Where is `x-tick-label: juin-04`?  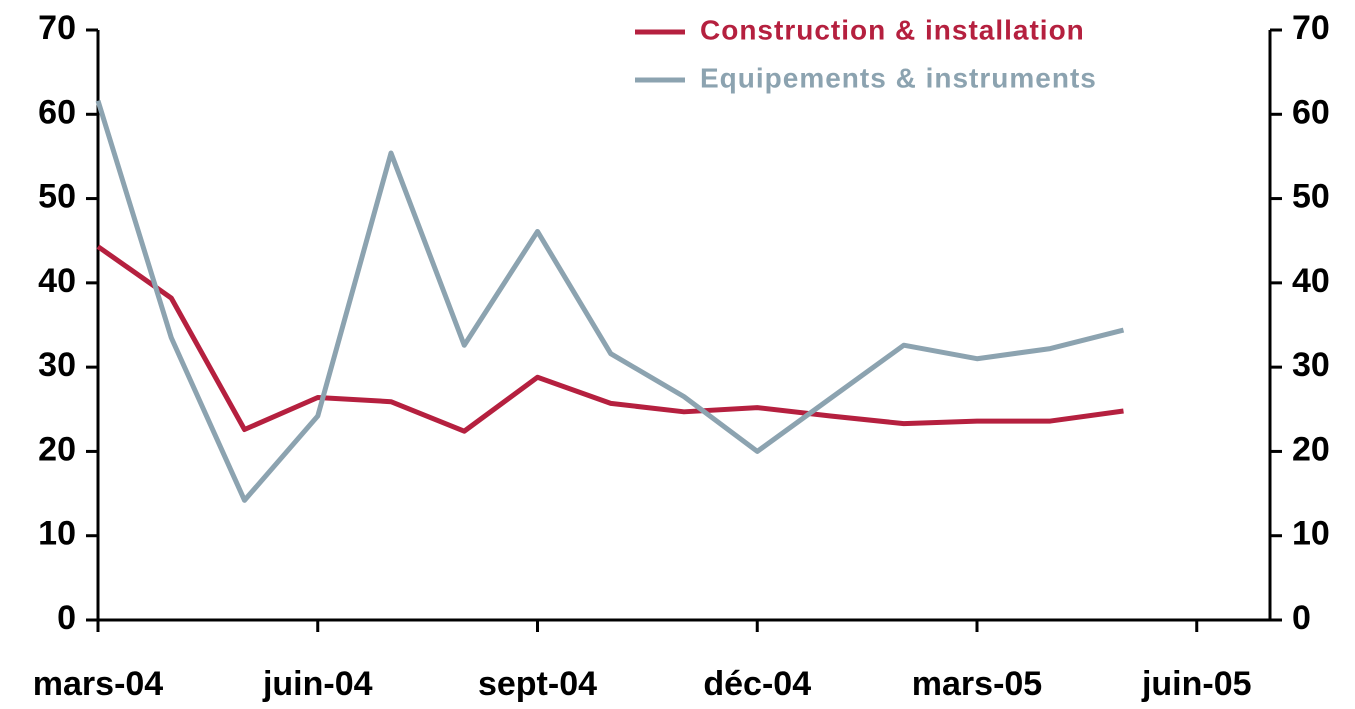
x-tick-label: juin-04 is located at coordinates (317, 684).